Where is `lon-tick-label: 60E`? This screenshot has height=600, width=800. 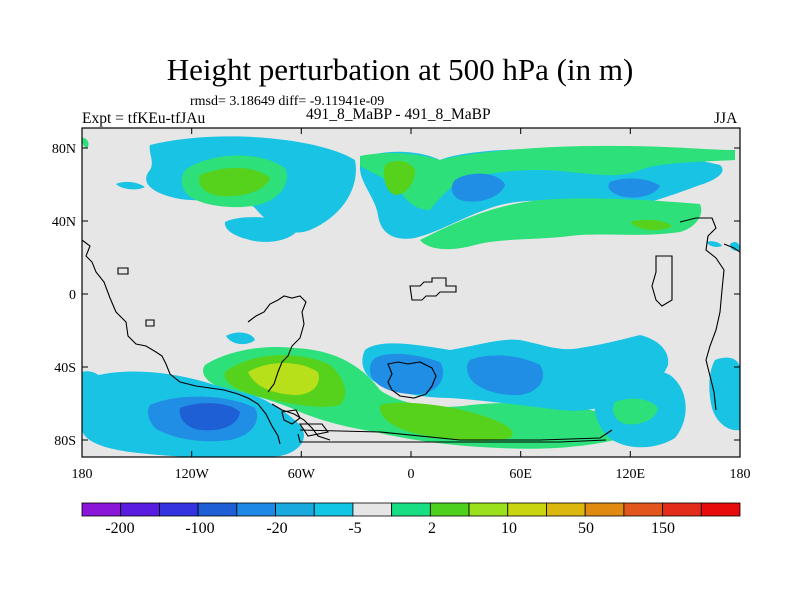
lon-tick-label: 60E is located at coordinates (520, 474).